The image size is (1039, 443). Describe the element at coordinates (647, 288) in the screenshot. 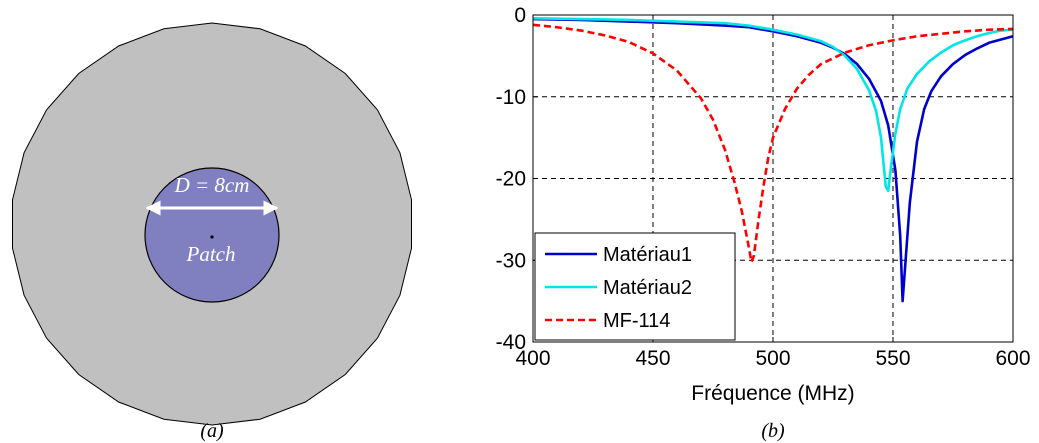

I see `legend-label: Matériau2` at that location.